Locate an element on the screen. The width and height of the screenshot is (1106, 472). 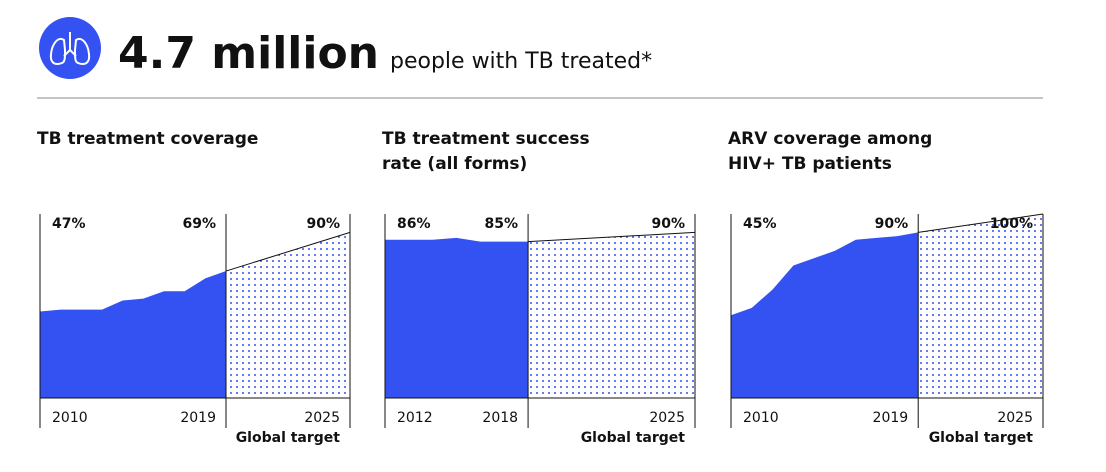
value-label: 85% is located at coordinates (502, 224).